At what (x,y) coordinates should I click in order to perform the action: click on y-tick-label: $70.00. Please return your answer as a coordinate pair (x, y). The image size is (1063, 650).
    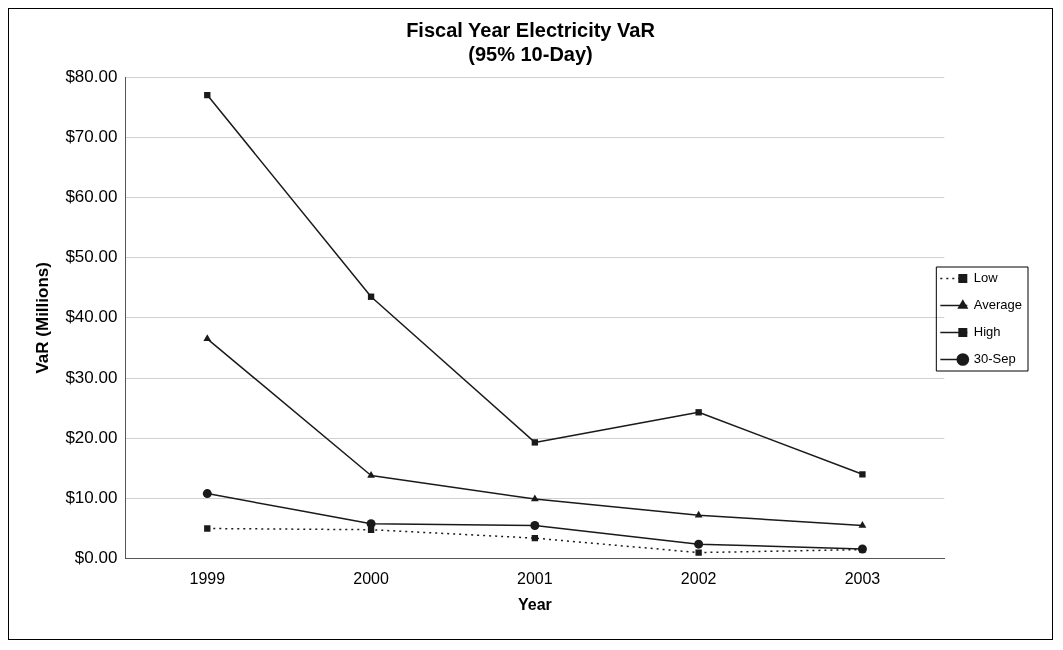
    Looking at the image, I should click on (91, 136).